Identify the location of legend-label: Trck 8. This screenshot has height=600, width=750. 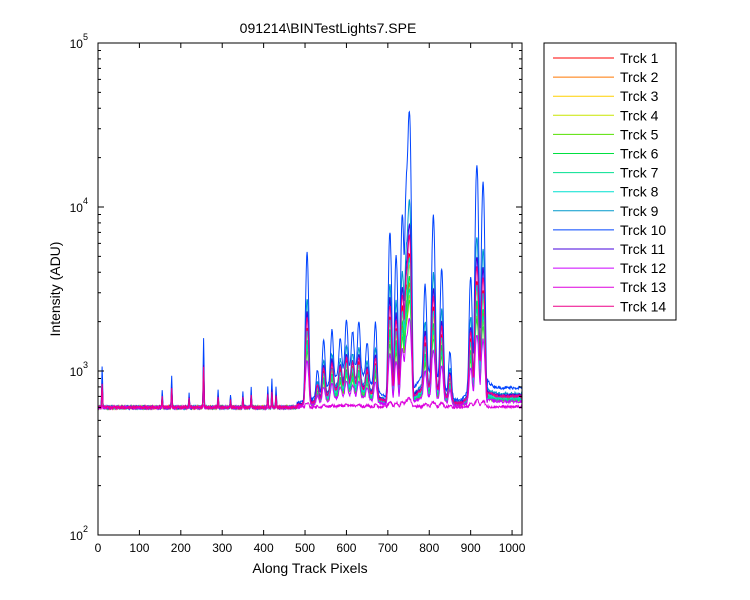
(639, 192).